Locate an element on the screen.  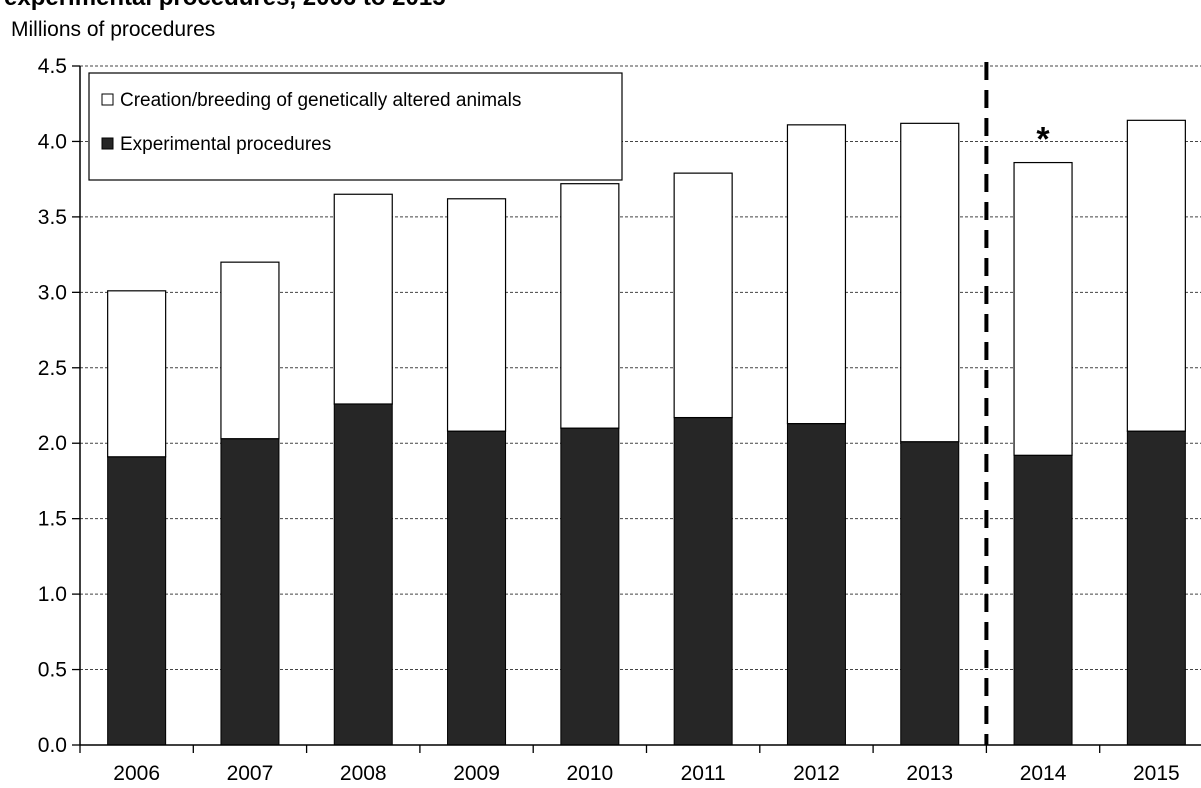
y-tick-label: 1.5 is located at coordinates (52, 519).